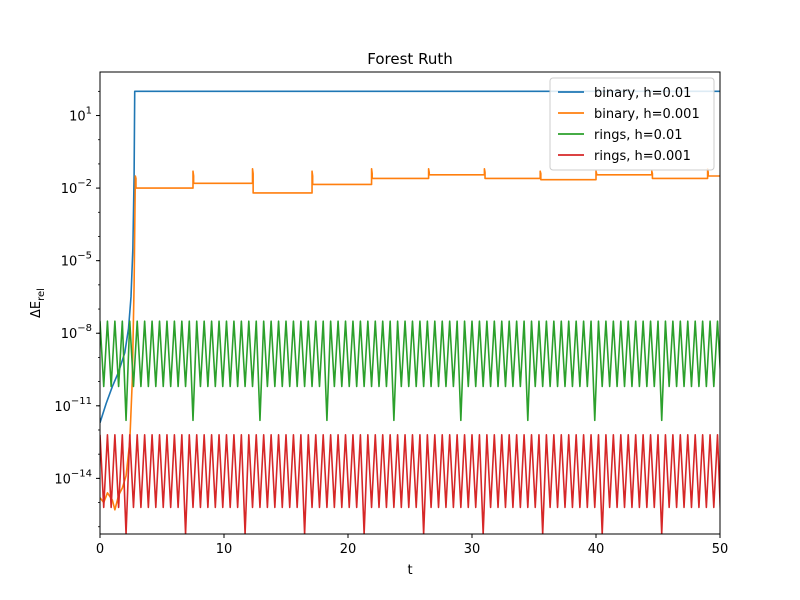 The height and width of the screenshot is (600, 800). Describe the element at coordinates (409, 59) in the screenshot. I see `chart-title: Forest Ruth` at that location.